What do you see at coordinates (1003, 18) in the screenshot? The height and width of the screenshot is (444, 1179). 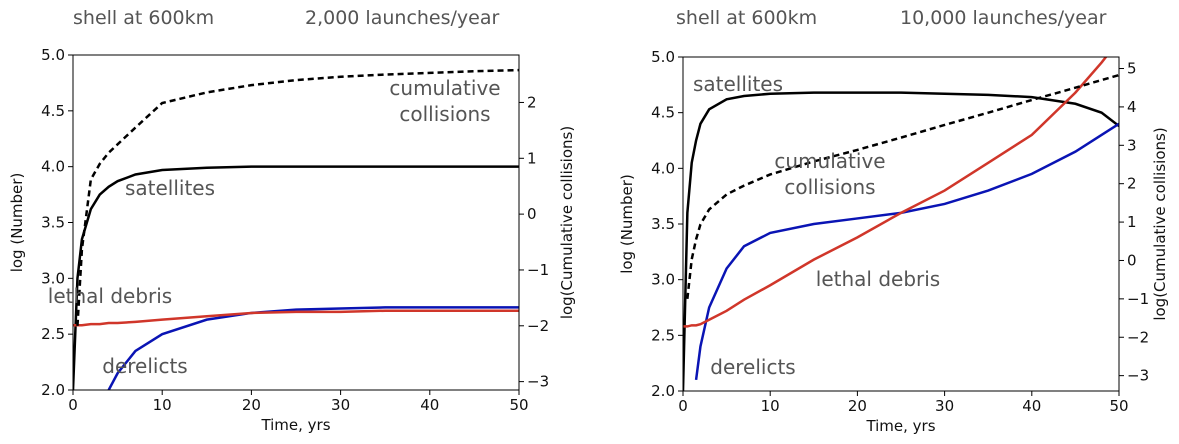 I see `chart-subtitle: 10,000 launches/year` at bounding box center [1003, 18].